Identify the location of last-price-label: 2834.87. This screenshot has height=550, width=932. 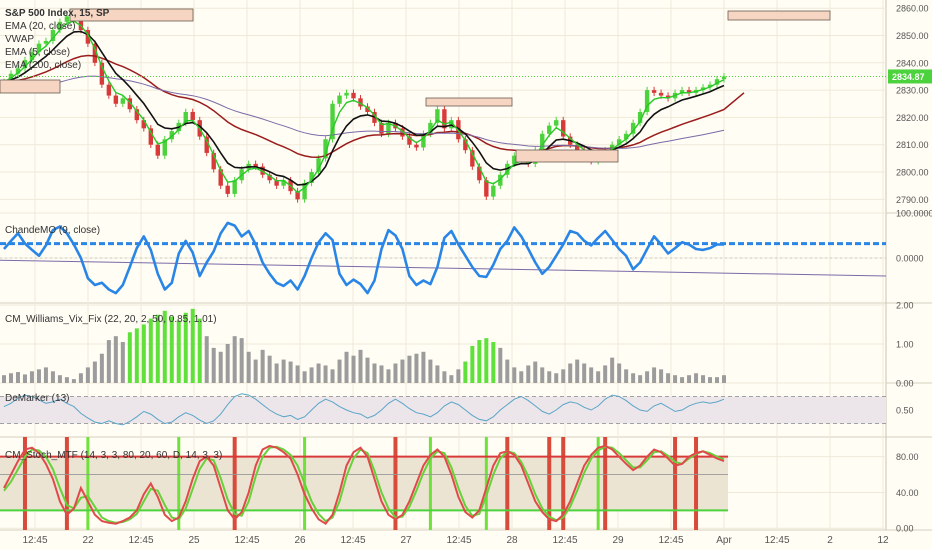
(908, 77).